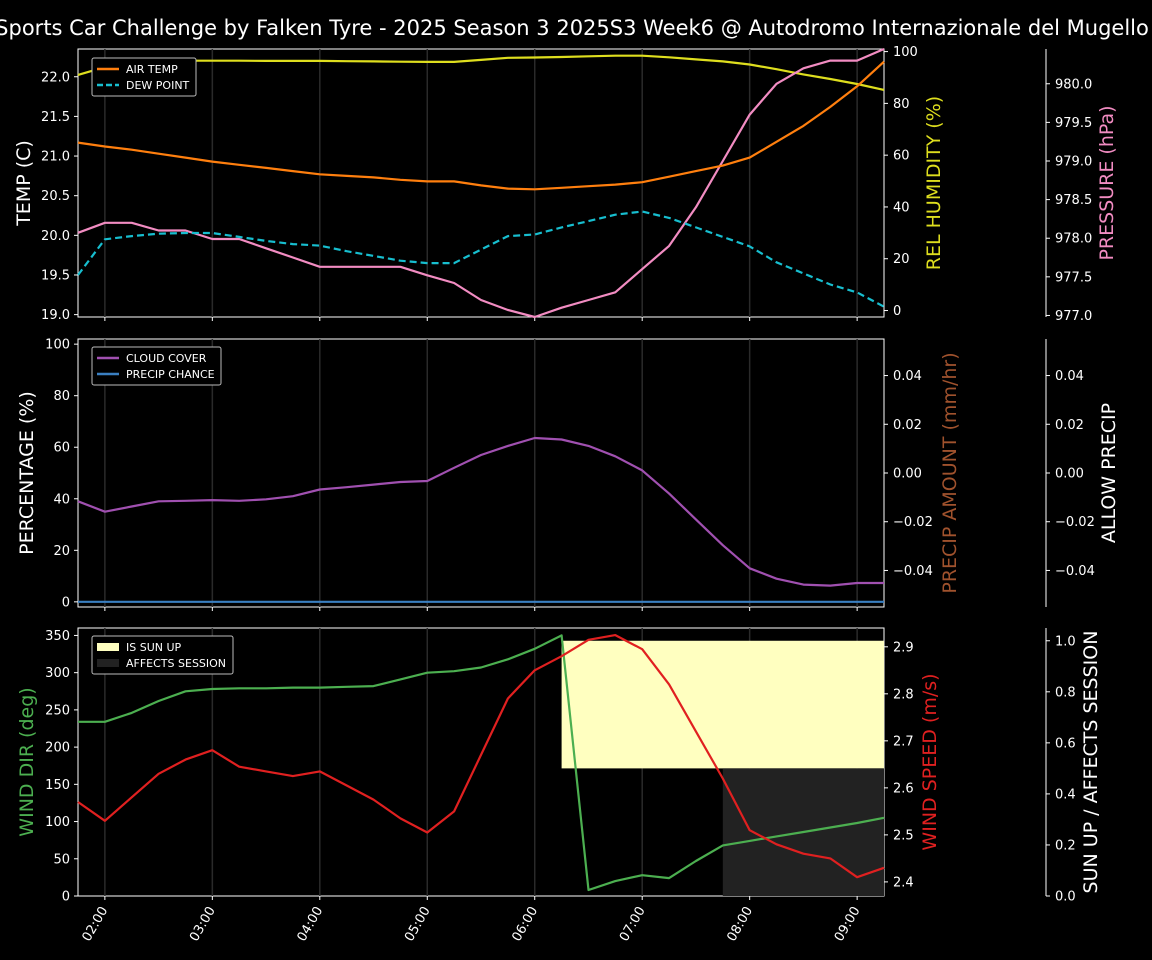  I want to click on left-tick-label-temp: 20.0, so click(55, 236).